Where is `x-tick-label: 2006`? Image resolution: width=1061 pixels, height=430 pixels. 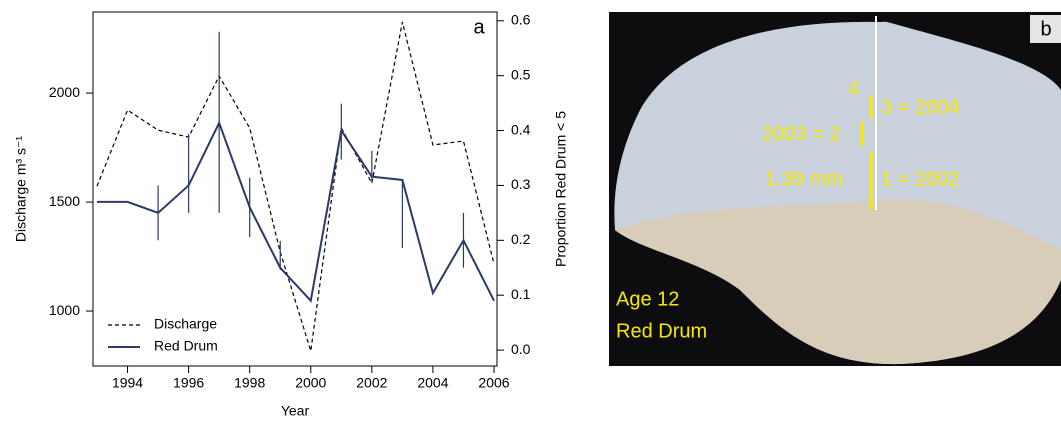
x-tick-label: 2006 is located at coordinates (493, 383).